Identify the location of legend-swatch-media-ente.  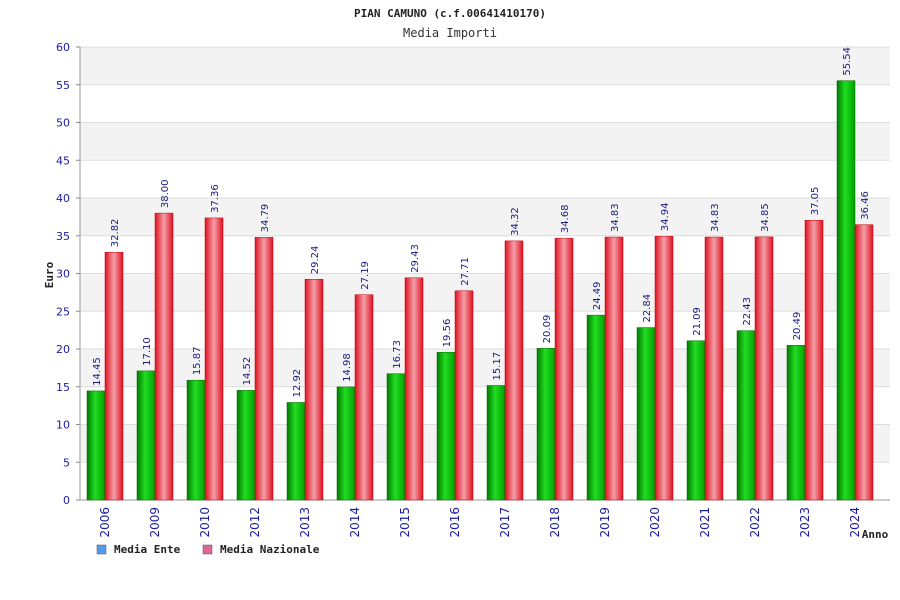
(101, 549).